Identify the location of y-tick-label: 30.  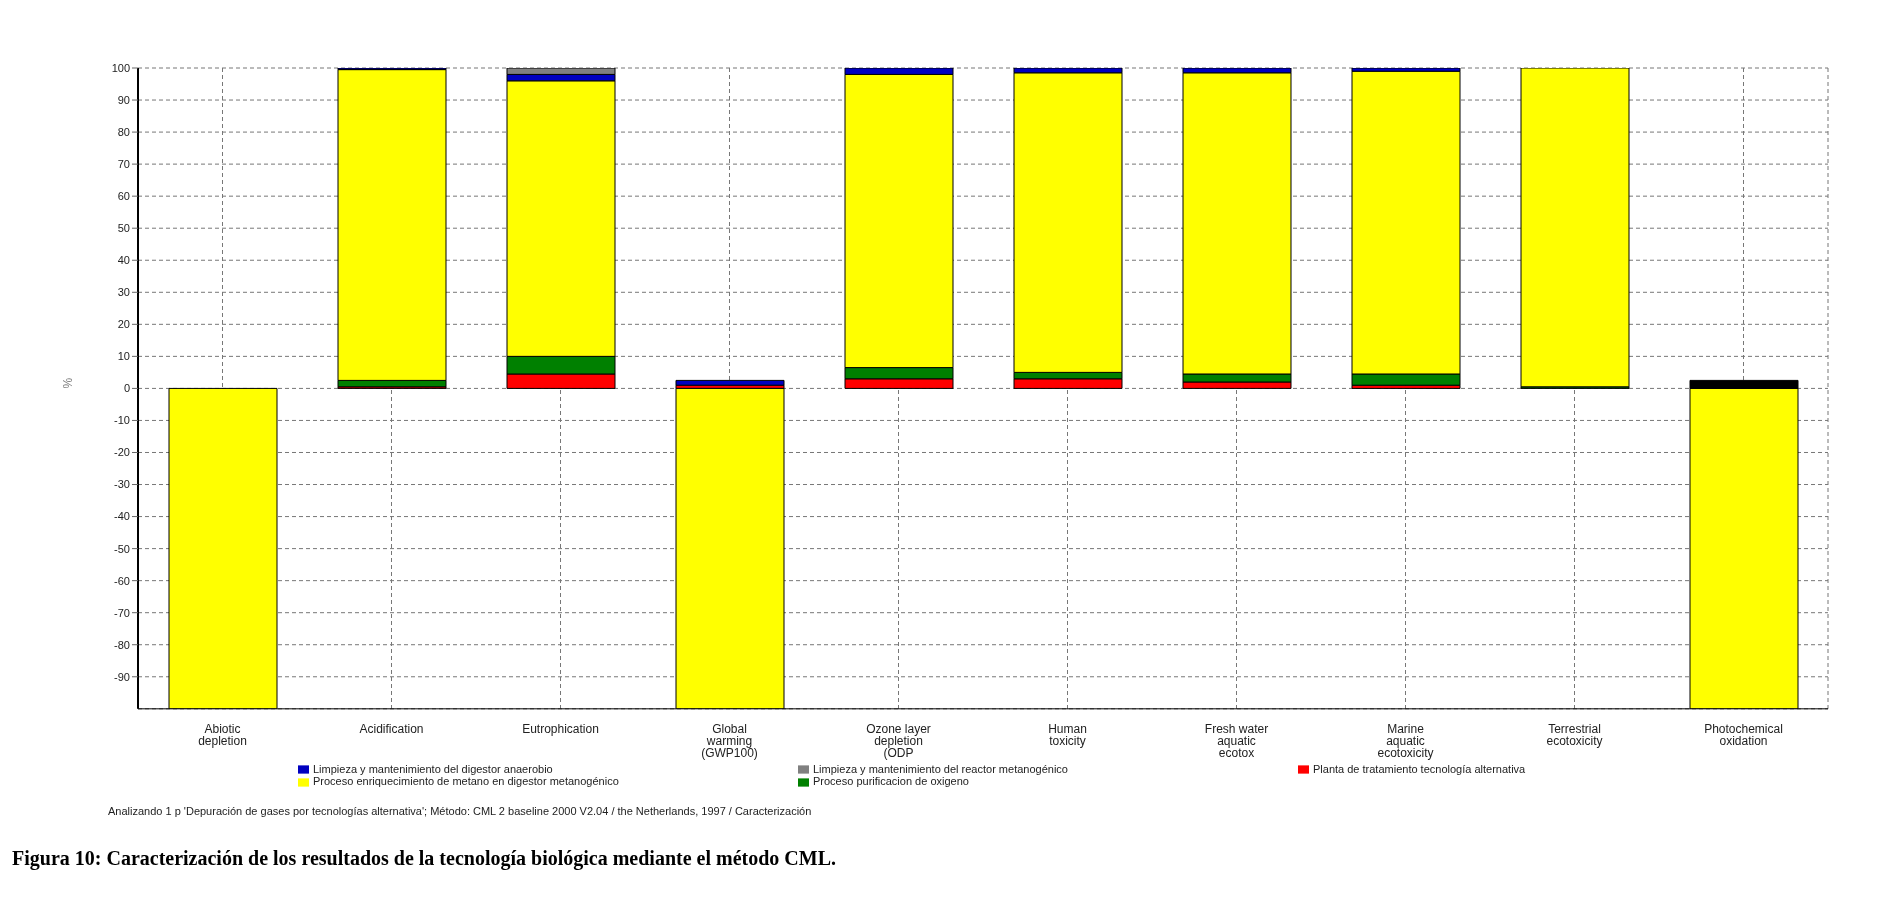
(123, 292).